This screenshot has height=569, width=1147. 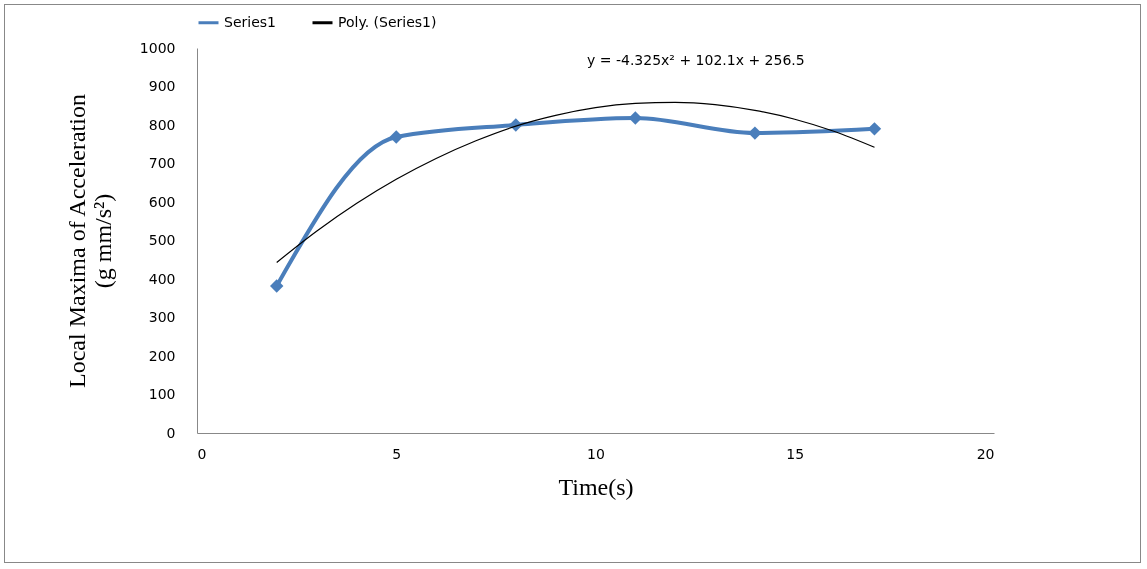 What do you see at coordinates (162, 86) in the screenshot?
I see `y-tick-label: 900` at bounding box center [162, 86].